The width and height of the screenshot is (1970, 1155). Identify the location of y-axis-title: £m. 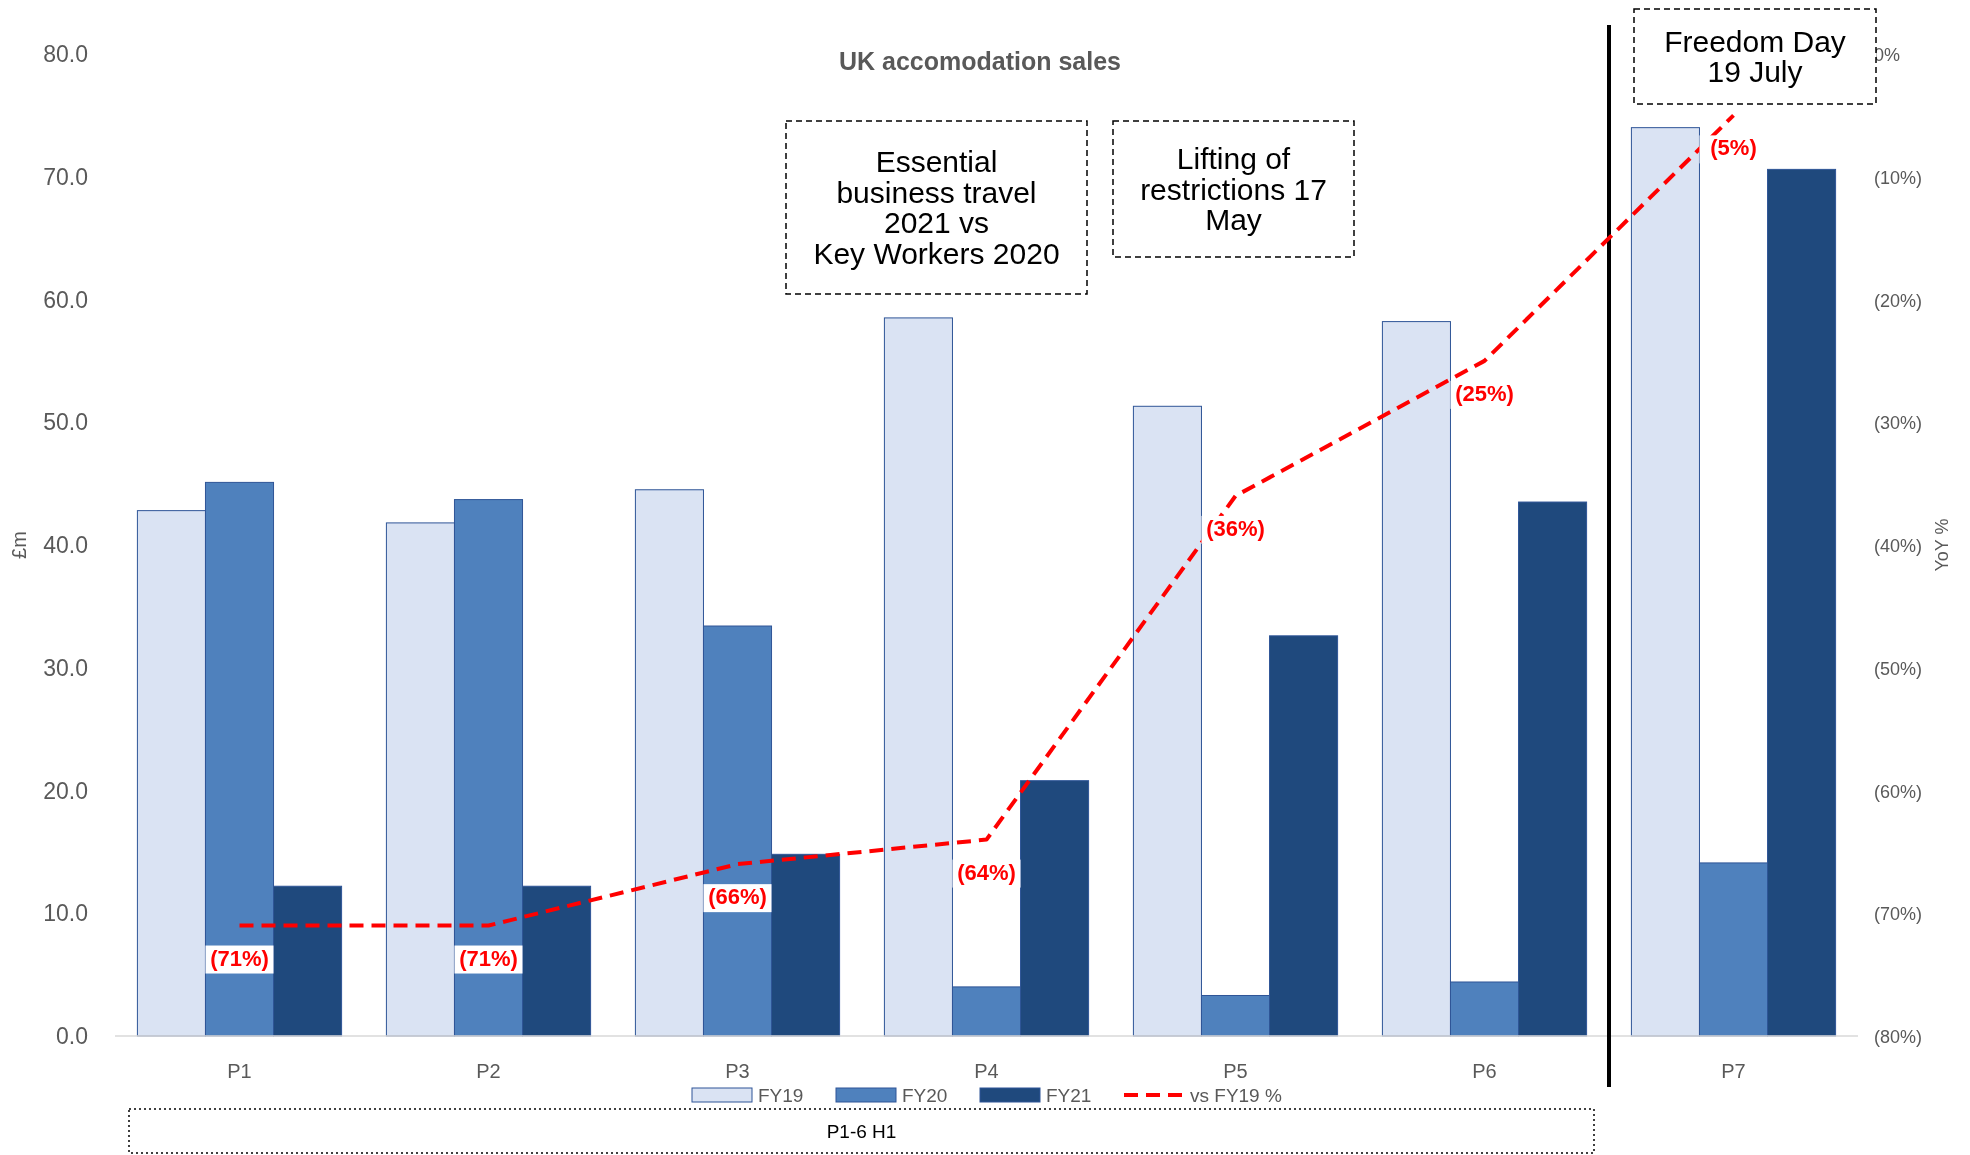
(19, 545).